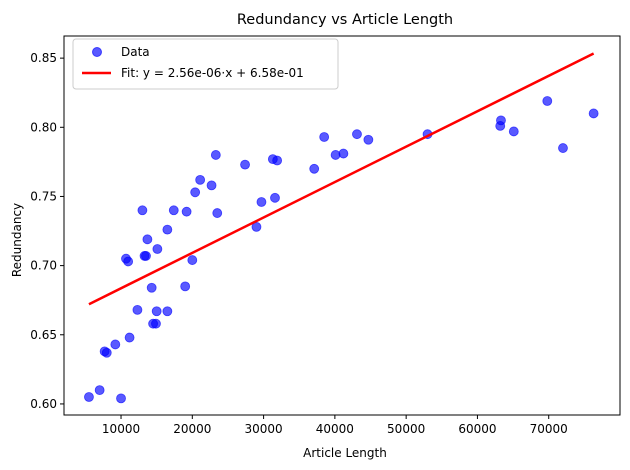  What do you see at coordinates (43, 266) in the screenshot?
I see `y-tick-label: 0.70` at bounding box center [43, 266].